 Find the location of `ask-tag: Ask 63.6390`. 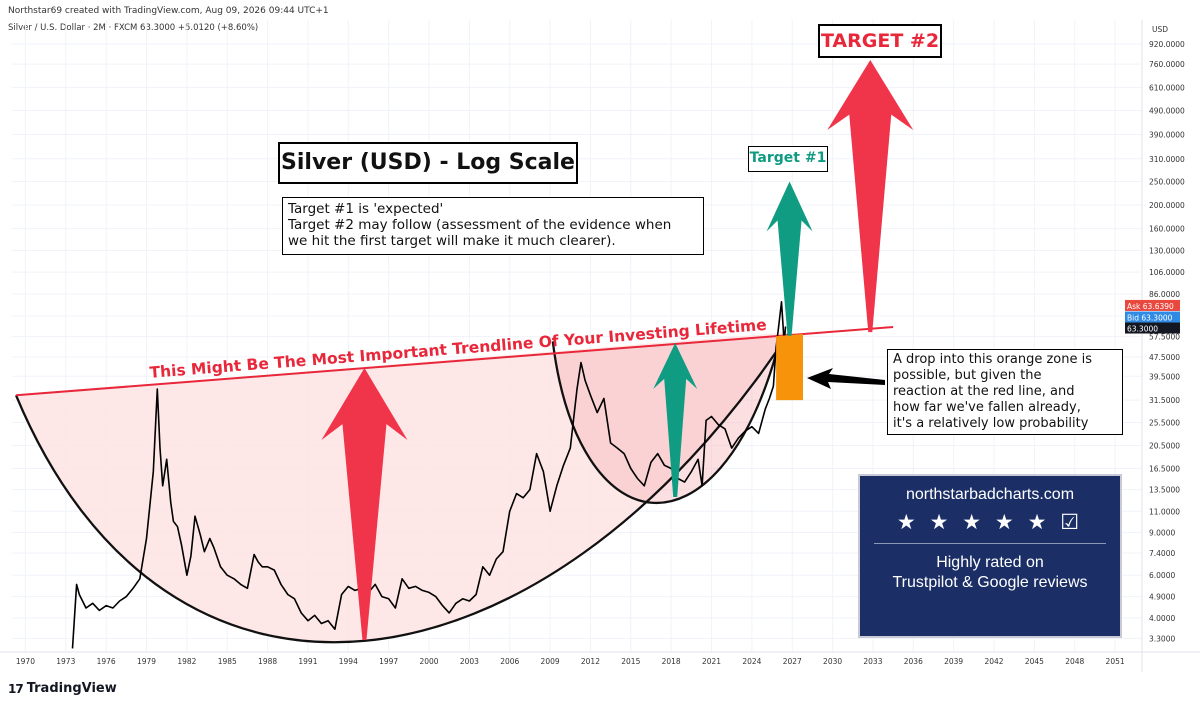

ask-tag: Ask 63.6390 is located at coordinates (1150, 306).